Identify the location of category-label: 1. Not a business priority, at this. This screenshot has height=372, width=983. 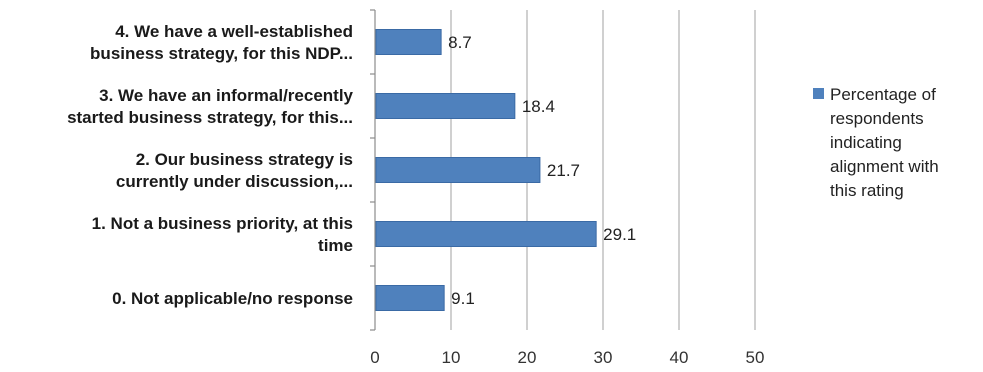
(222, 223).